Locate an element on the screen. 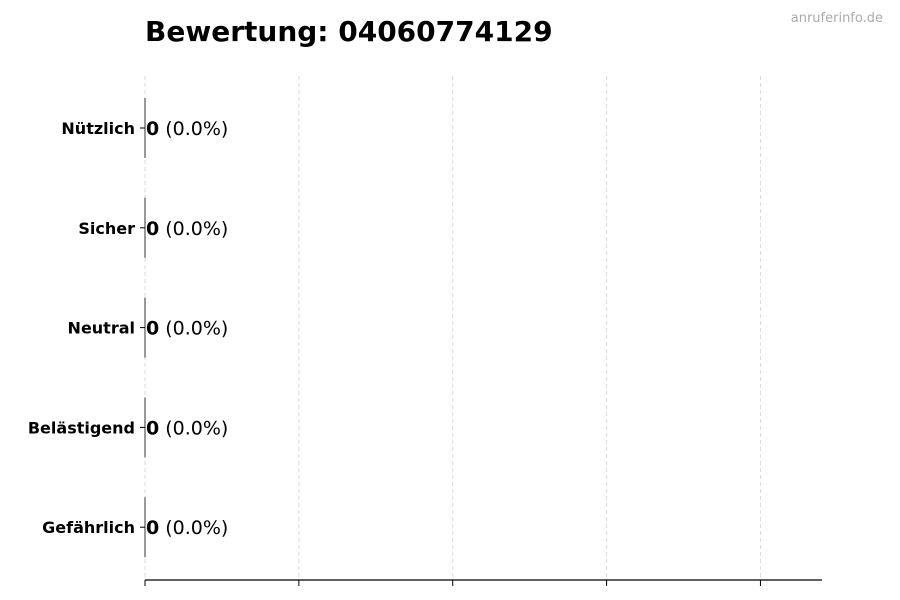 Image resolution: width=900 pixels, height=600 pixels. watermark: anruferinfo.de is located at coordinates (837, 18).